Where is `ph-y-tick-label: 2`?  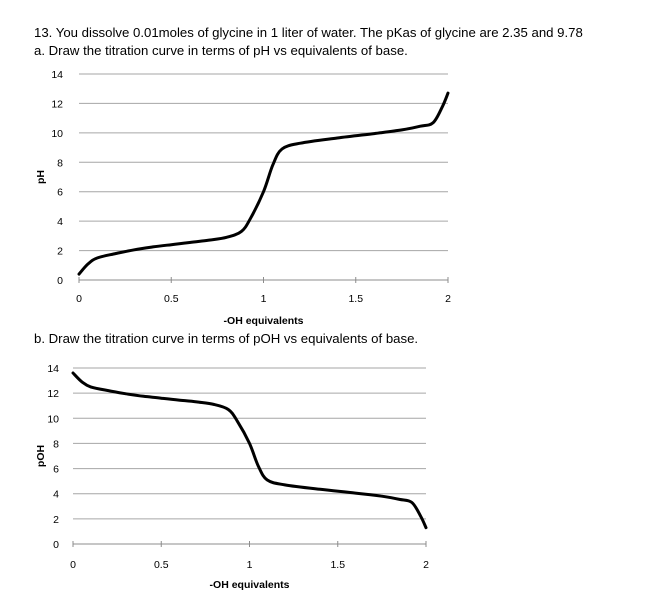 ph-y-tick-label: 2 is located at coordinates (60, 252).